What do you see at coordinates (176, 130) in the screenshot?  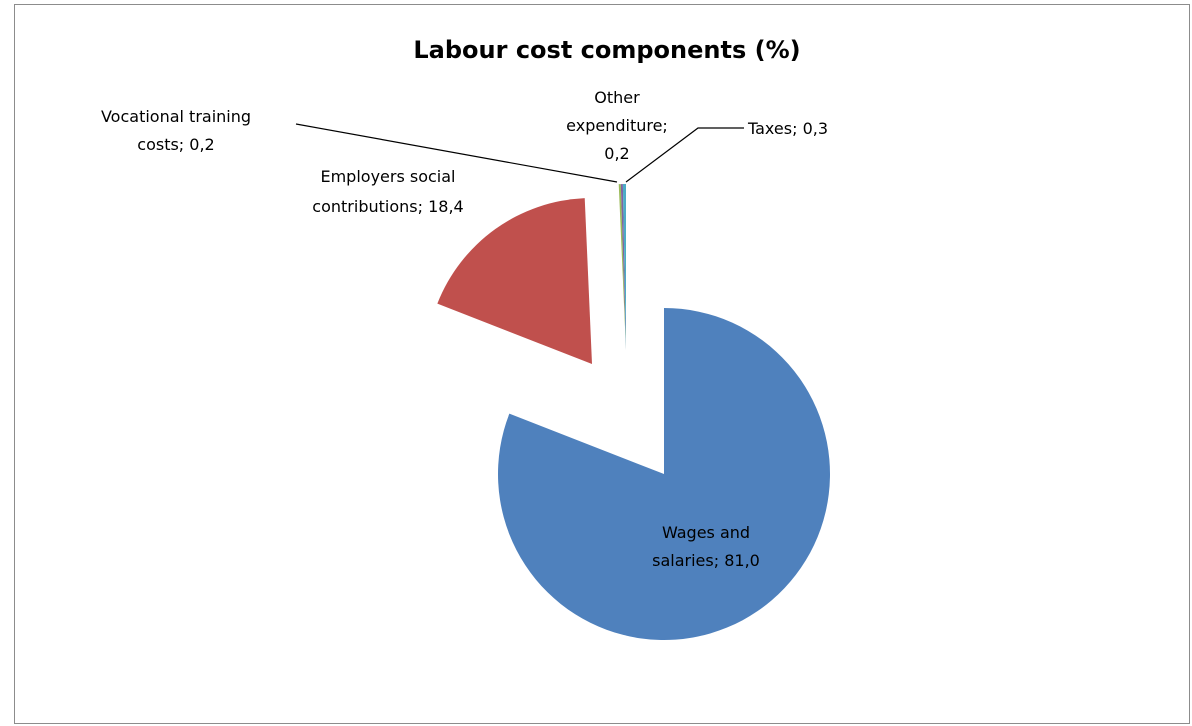 I see `data-label-vocational-training-costs: Vocational training costs; 0,2` at bounding box center [176, 130].